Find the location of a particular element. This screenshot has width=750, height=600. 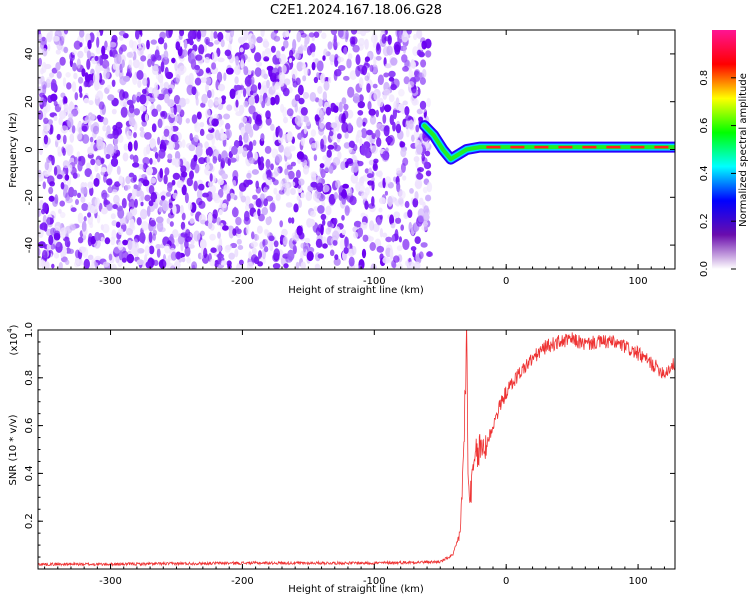

snr-xtick-label: 0 is located at coordinates (506, 581).